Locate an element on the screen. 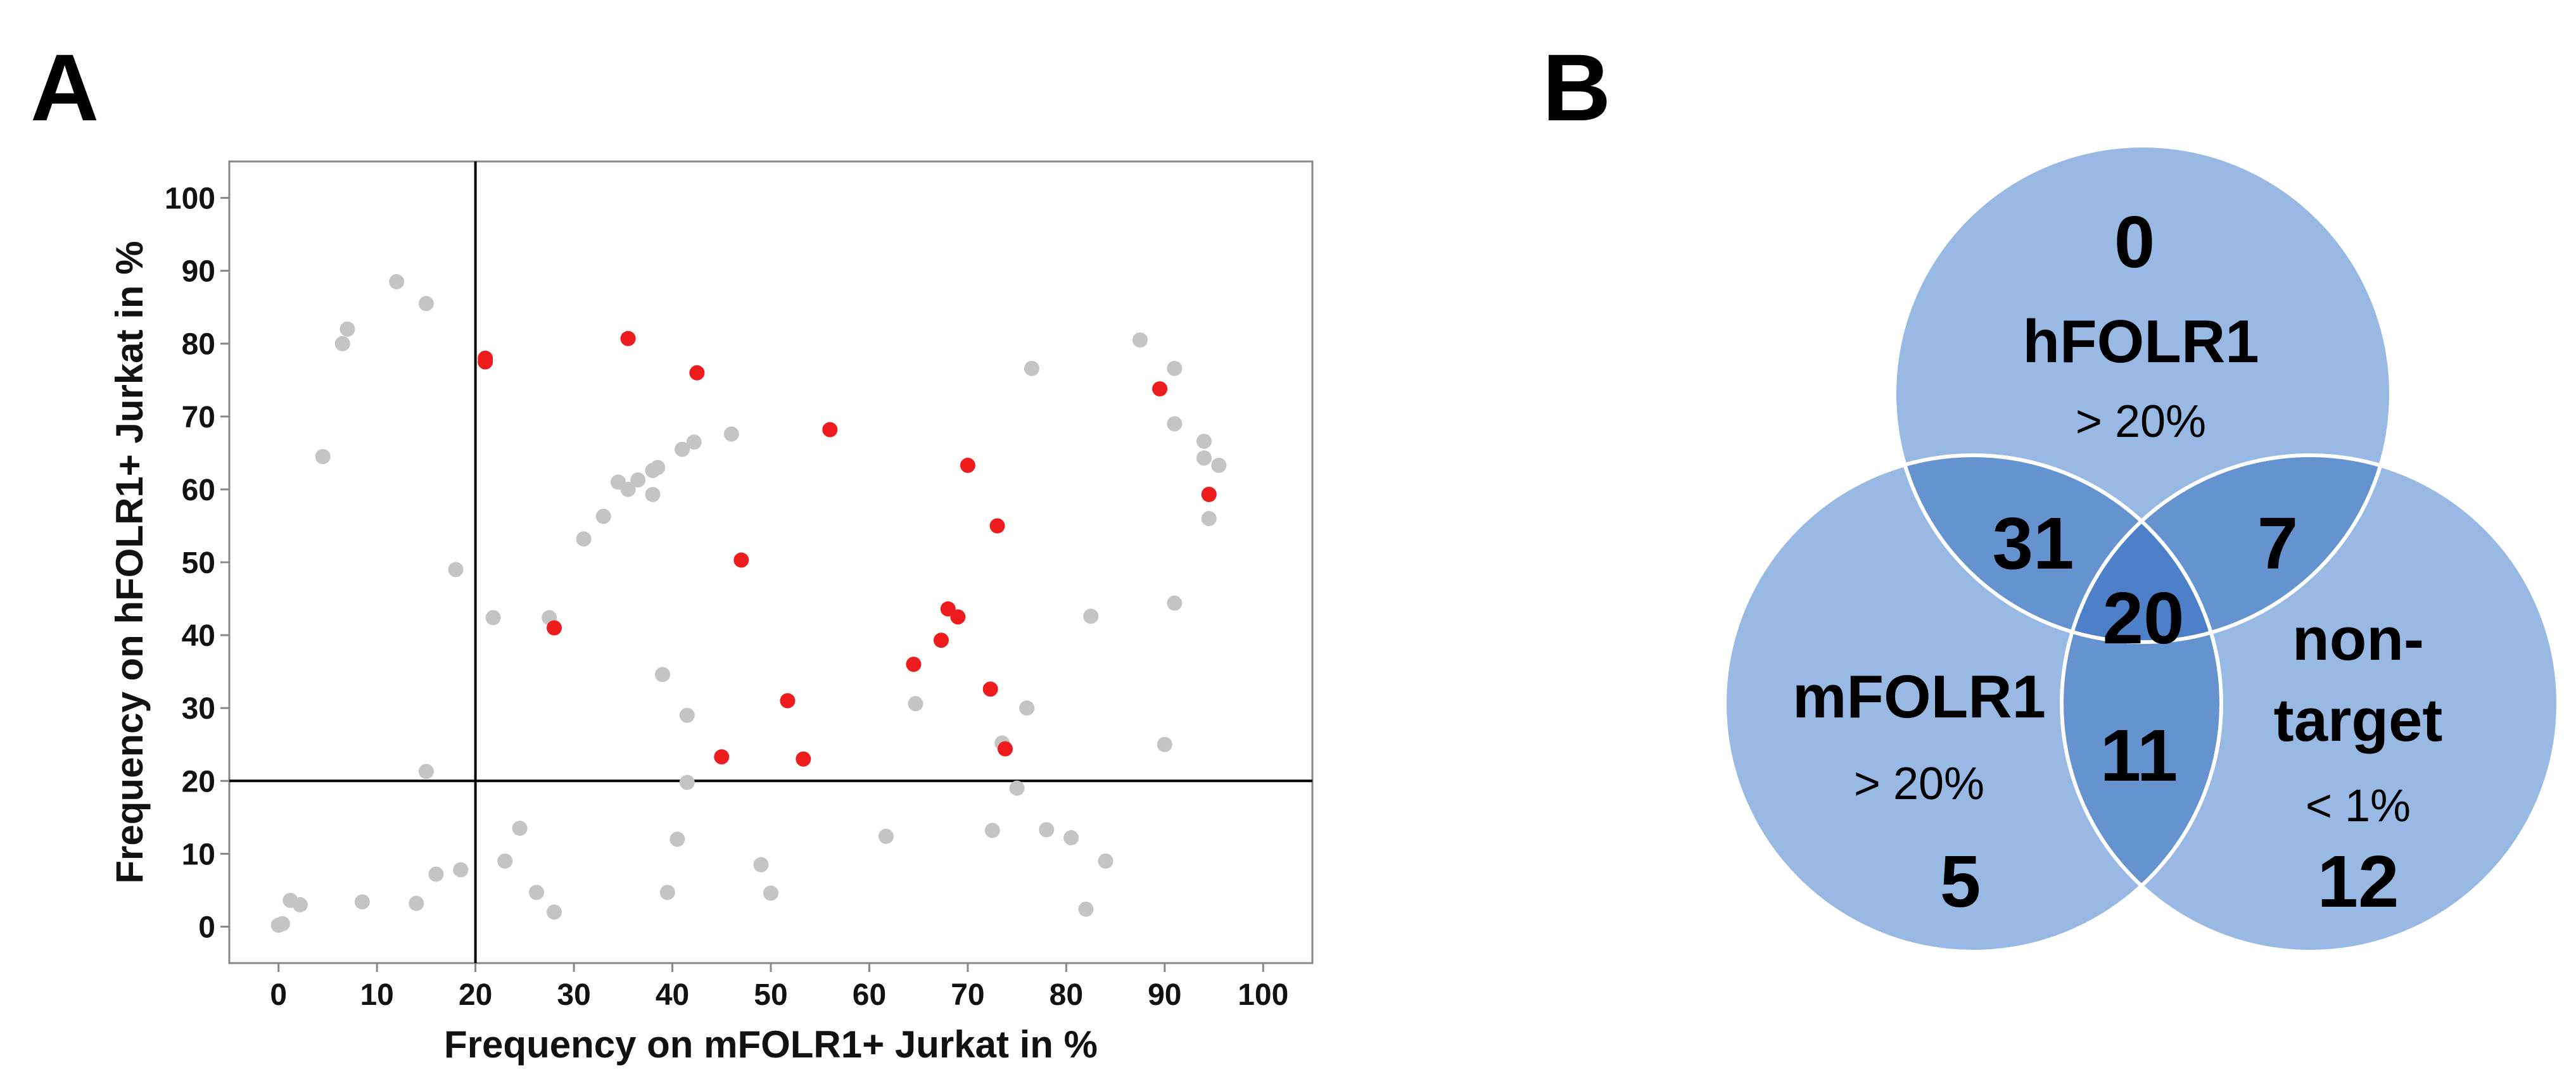 Image resolution: width=2576 pixels, height=1091 pixels. venn-overlap-hfolr1-mfolr1 is located at coordinates (2057, 548).